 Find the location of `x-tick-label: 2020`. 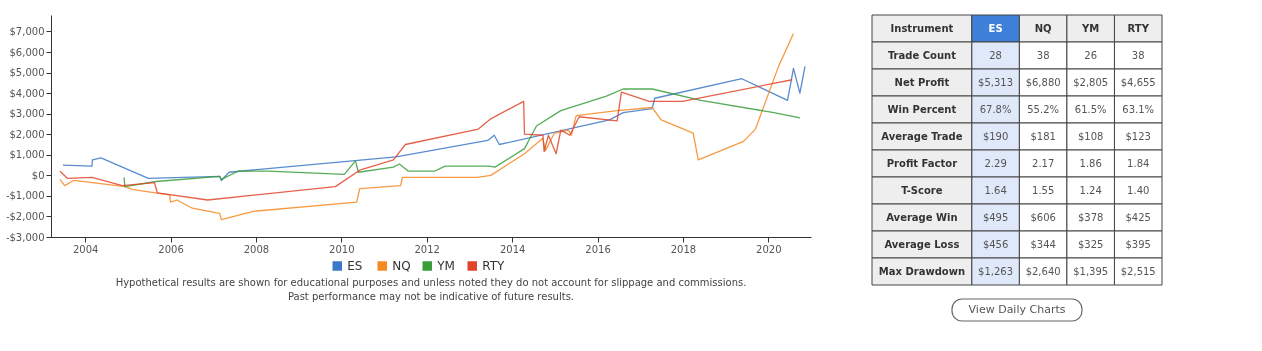

x-tick-label: 2020 is located at coordinates (769, 249).